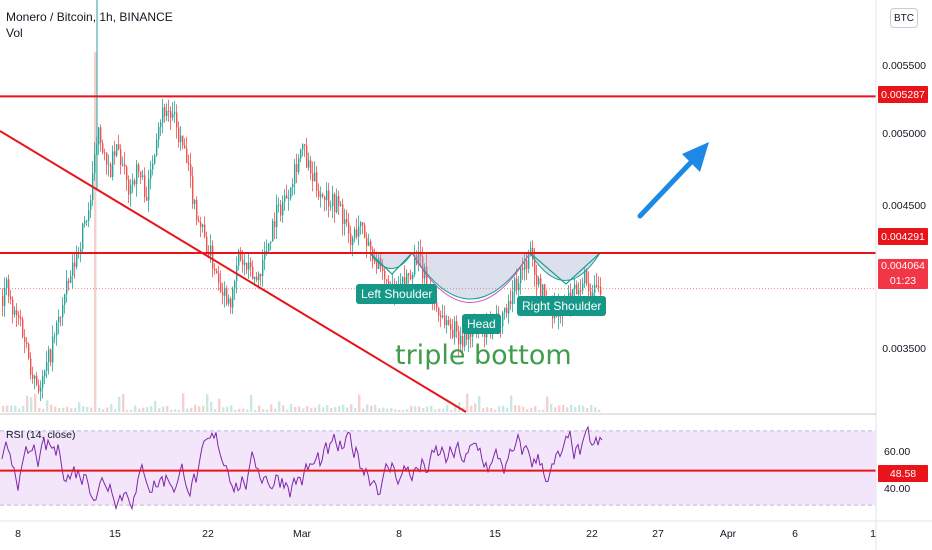 This screenshot has height=550, width=932. Describe the element at coordinates (897, 489) in the screenshot. I see `rsi-tick-label: 40.00` at that location.